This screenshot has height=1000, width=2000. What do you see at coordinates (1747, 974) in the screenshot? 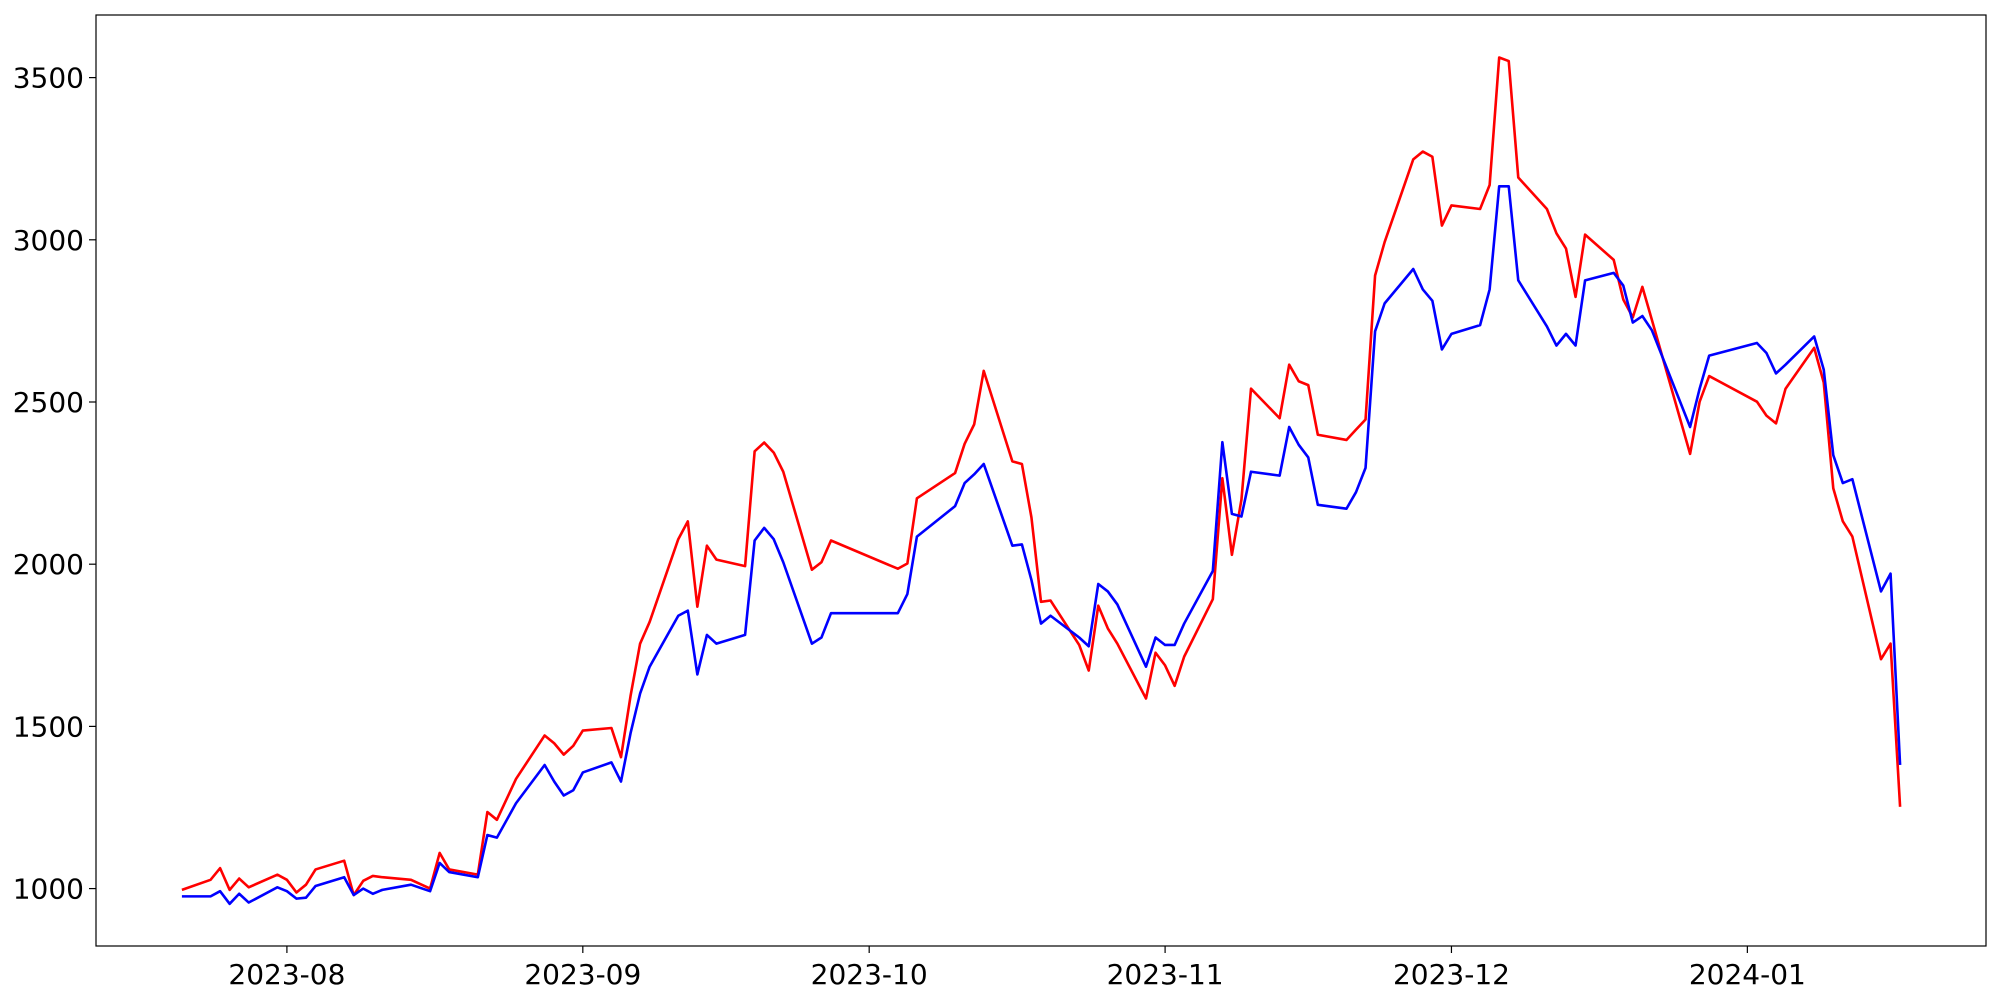
I see `x-tick-label: 2024-01` at bounding box center [1747, 974].